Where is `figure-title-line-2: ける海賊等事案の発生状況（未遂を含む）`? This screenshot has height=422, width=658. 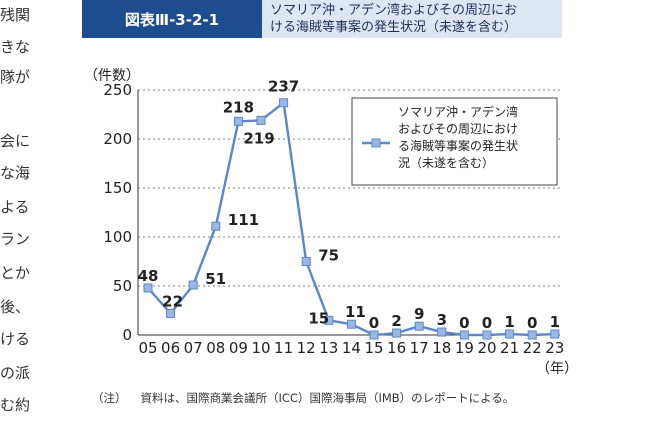
figure-title-line-2: ける海賊等事案の発生状況（未遂を含む） is located at coordinates (394, 27).